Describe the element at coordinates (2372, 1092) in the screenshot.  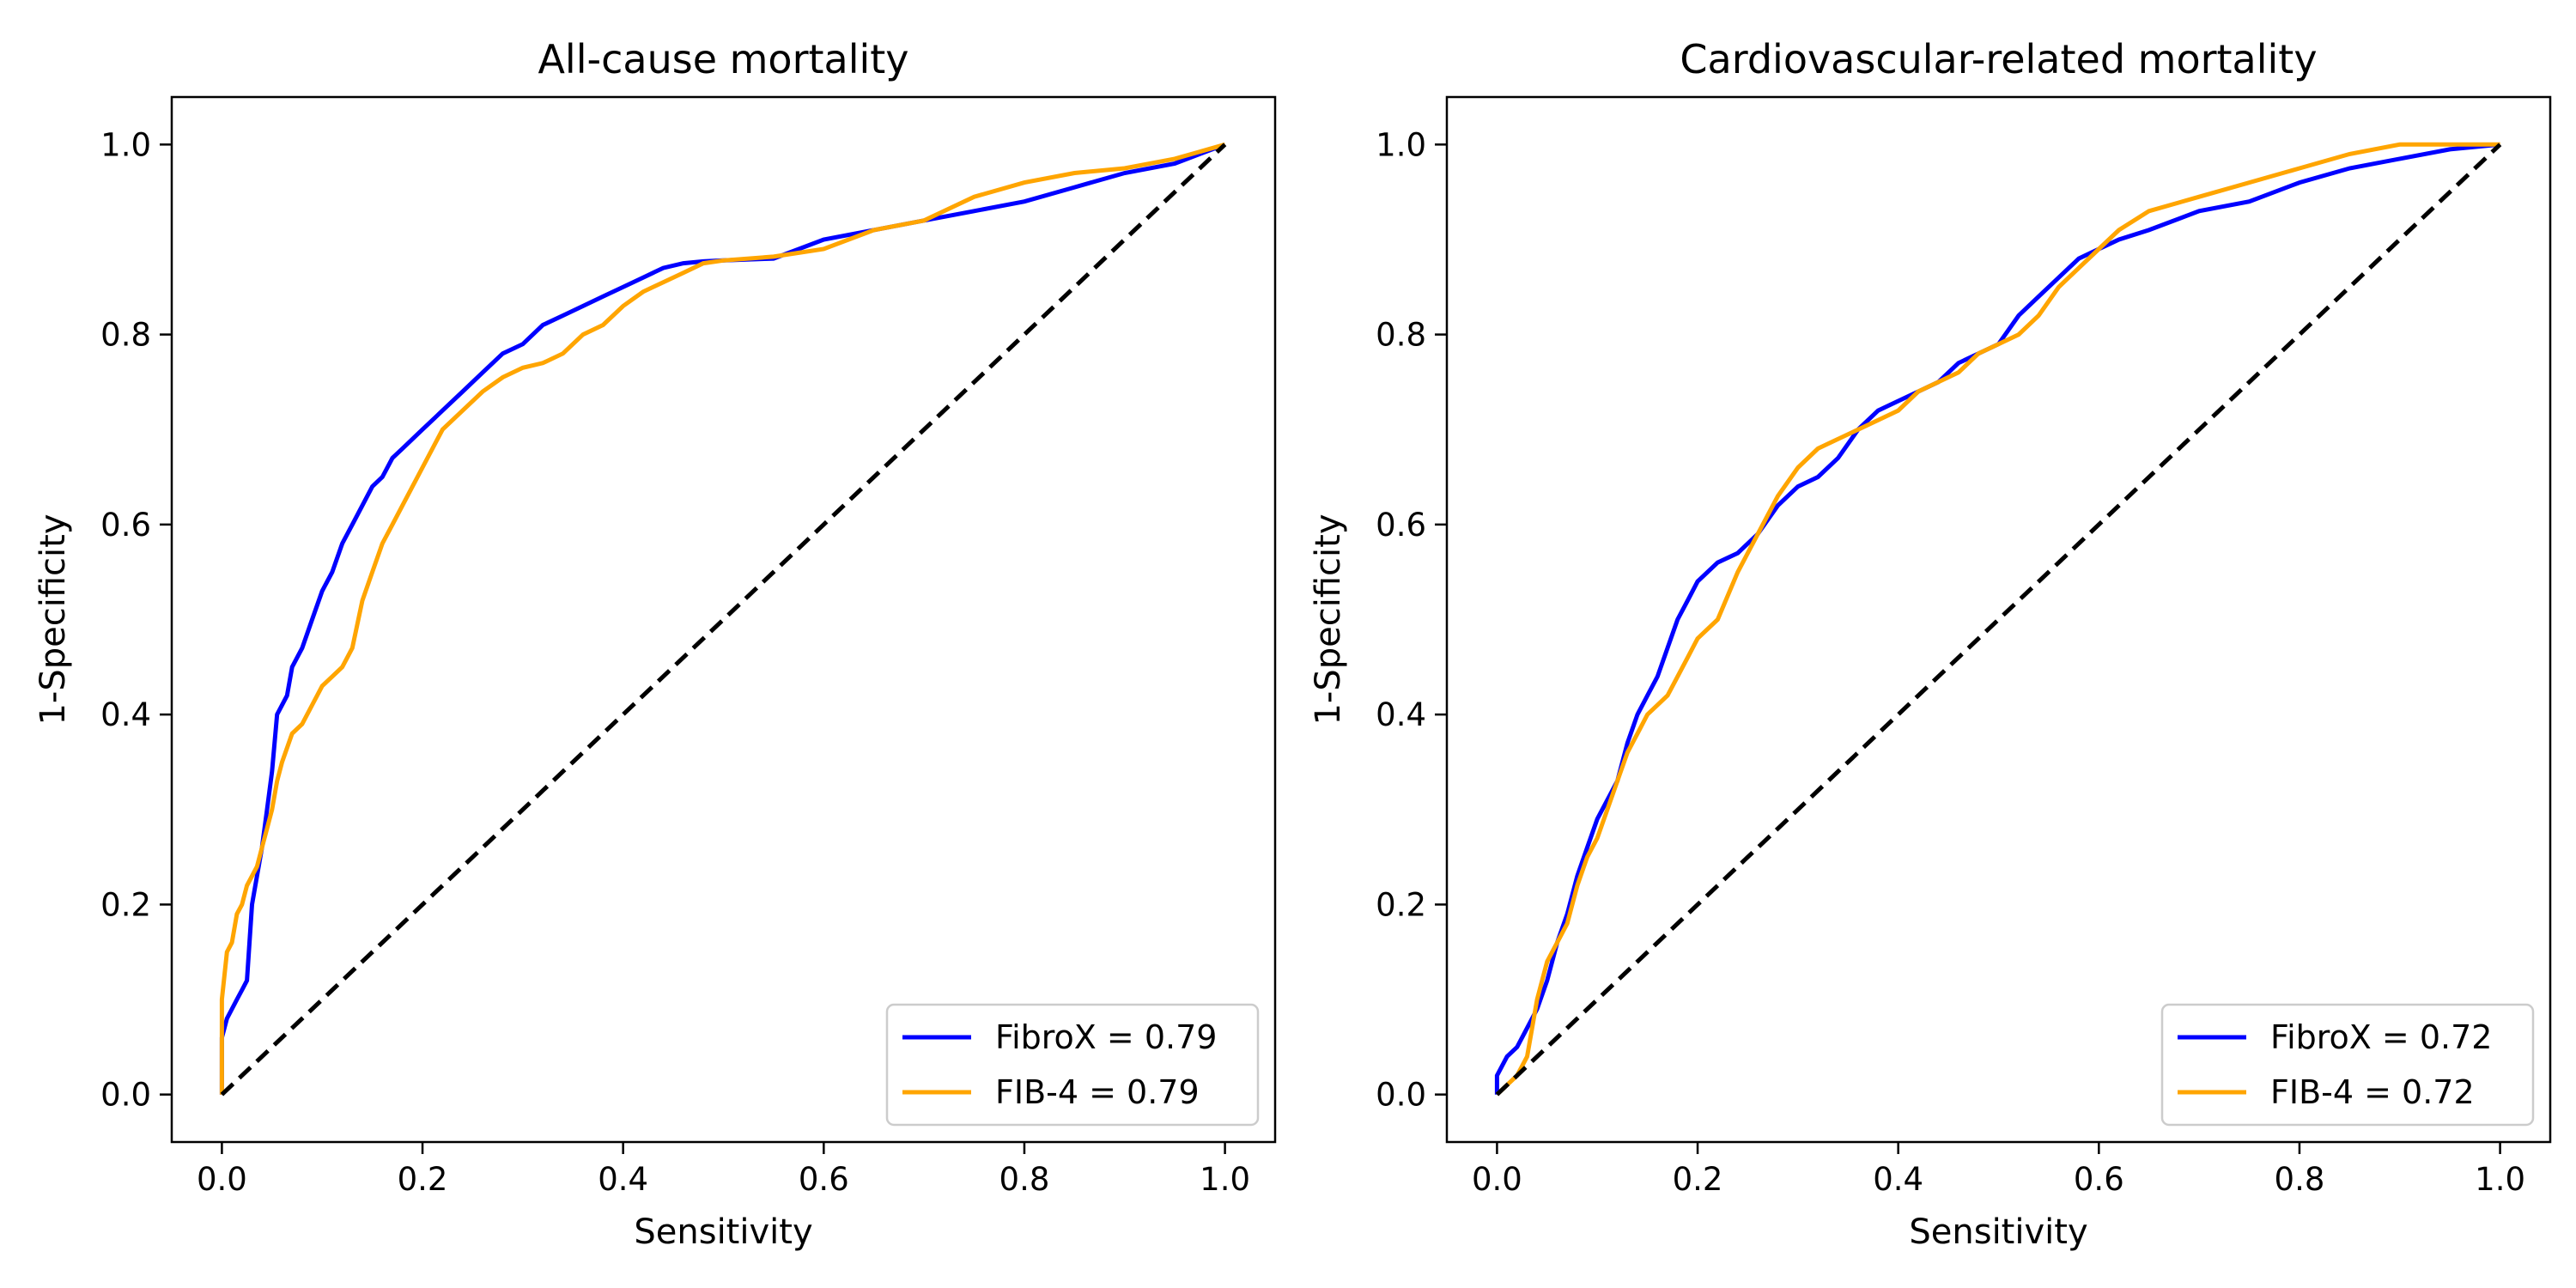
I see `legend-label-fib4: FIB-4 = 0.72` at that location.